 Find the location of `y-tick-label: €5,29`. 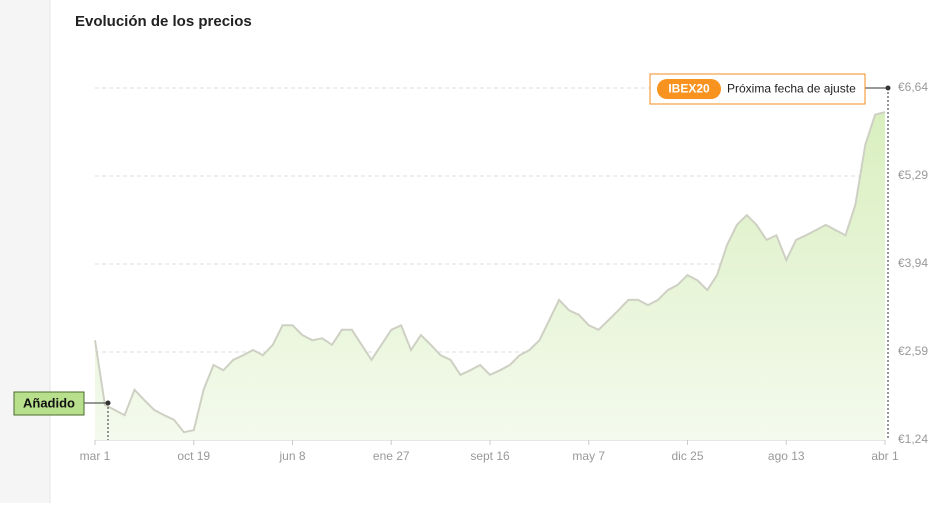

y-tick-label: €5,29 is located at coordinates (913, 175).